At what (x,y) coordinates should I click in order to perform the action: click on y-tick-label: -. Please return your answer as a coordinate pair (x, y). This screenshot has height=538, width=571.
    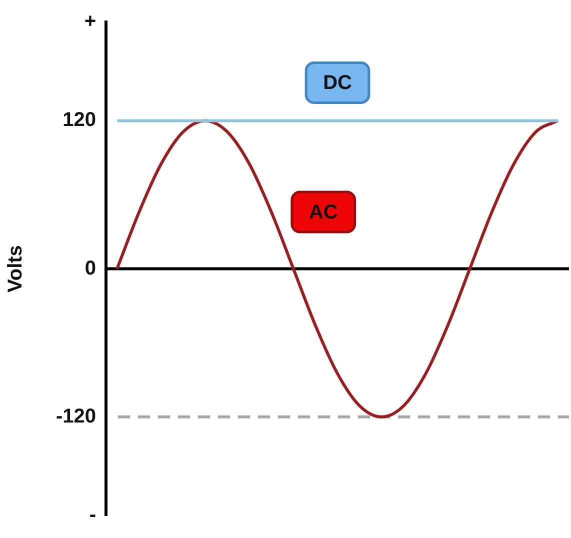
    Looking at the image, I should click on (92, 515).